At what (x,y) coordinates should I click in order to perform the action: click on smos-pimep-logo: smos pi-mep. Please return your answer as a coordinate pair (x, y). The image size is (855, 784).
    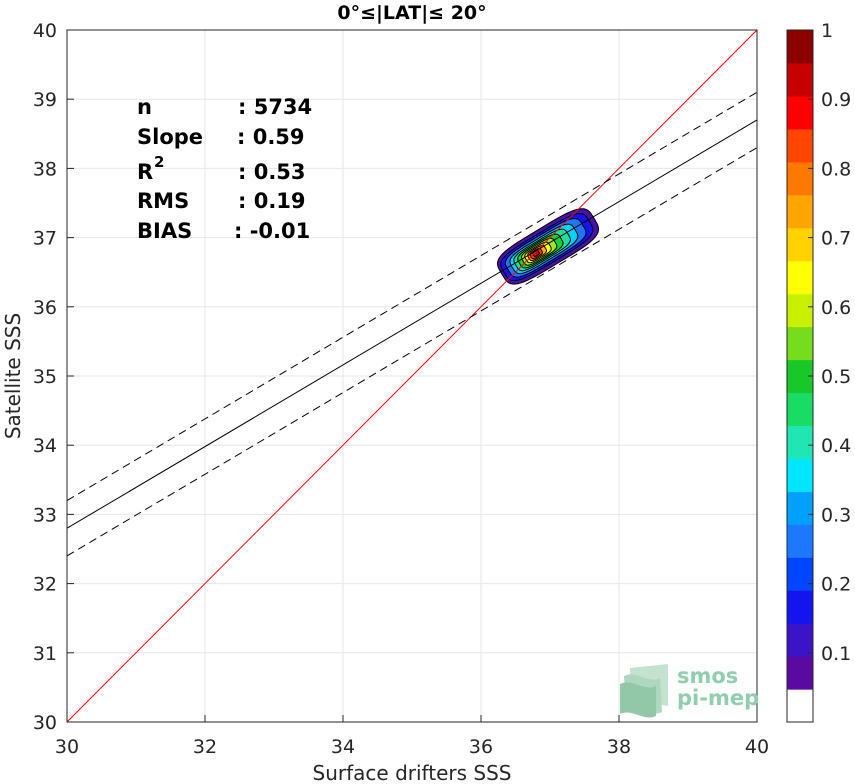
    Looking at the image, I should click on (689, 691).